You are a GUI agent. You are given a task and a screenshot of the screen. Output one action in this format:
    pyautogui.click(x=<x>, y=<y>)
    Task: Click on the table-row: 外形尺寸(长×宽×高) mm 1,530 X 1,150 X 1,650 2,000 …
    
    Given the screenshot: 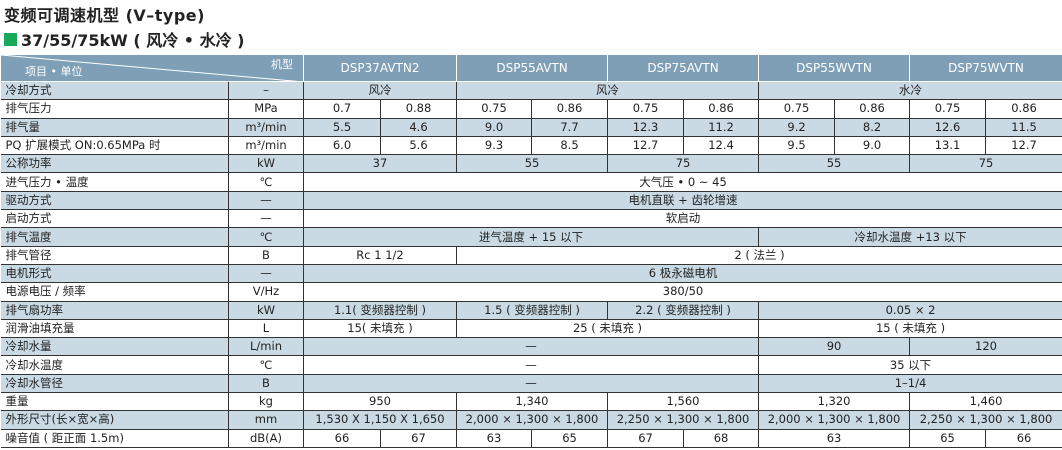 What is the action you would take?
    pyautogui.click(x=531, y=420)
    